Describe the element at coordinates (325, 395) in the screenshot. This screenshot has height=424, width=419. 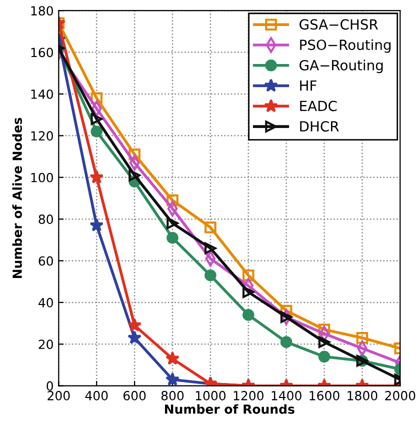
I see `x-tick-label: 1600` at that location.